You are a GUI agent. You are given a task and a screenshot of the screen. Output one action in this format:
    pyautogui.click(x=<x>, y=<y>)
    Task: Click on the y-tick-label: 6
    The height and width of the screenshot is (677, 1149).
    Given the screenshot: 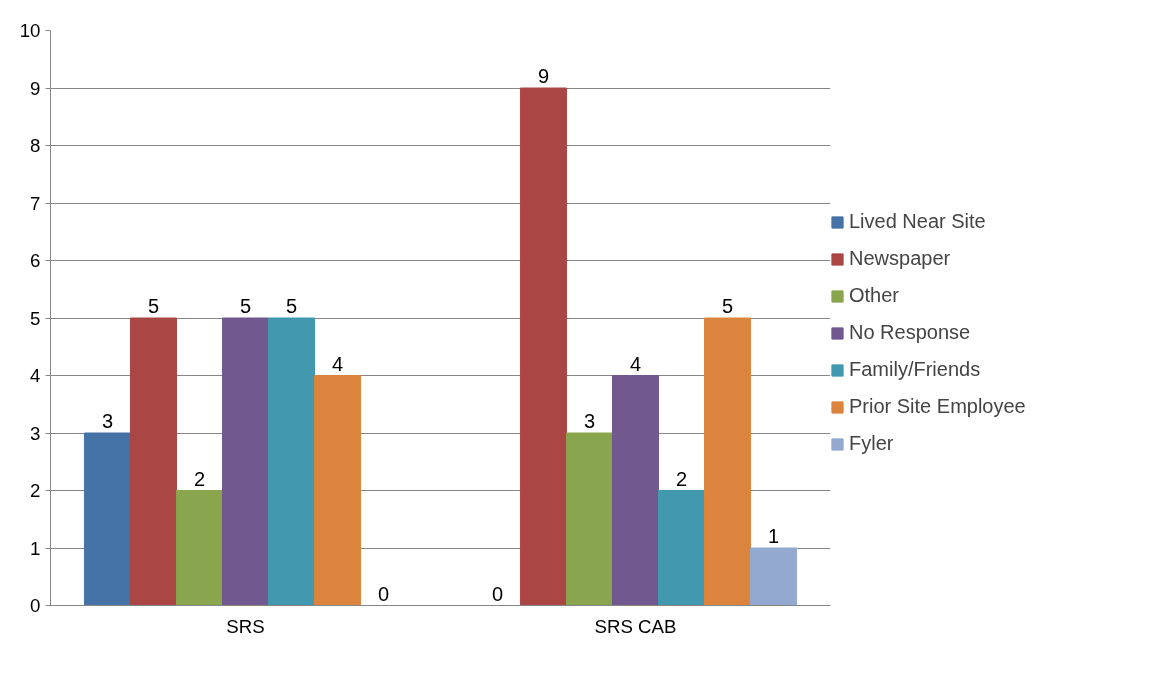 What is the action you would take?
    pyautogui.click(x=35, y=260)
    